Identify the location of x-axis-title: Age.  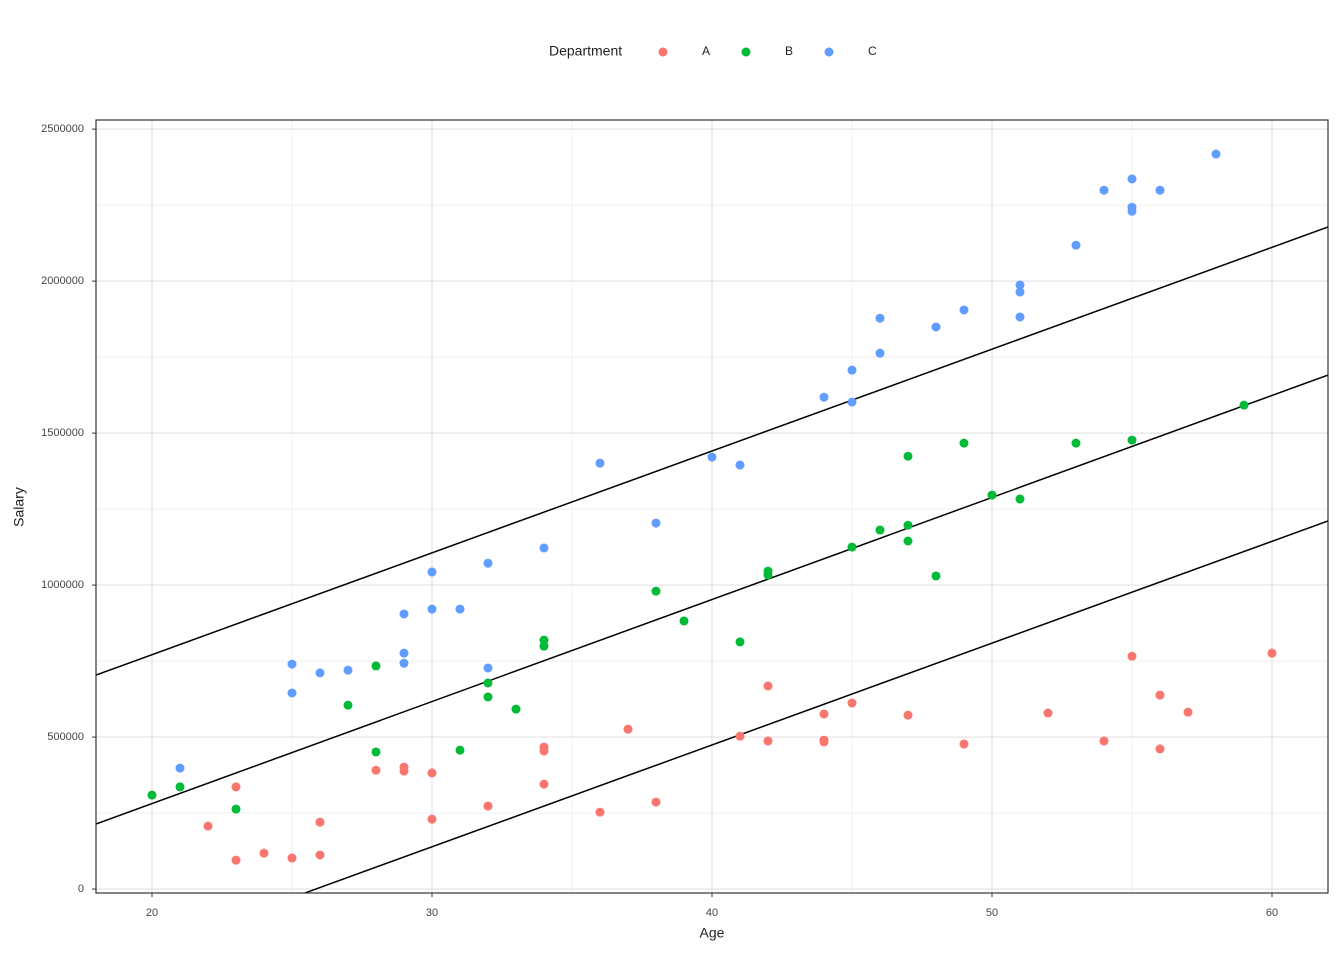
(712, 933).